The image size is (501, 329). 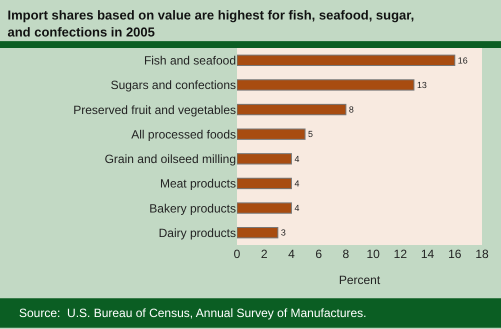 What do you see at coordinates (170, 159) in the screenshot?
I see `y-tick-label: Grain and oilseed milling` at bounding box center [170, 159].